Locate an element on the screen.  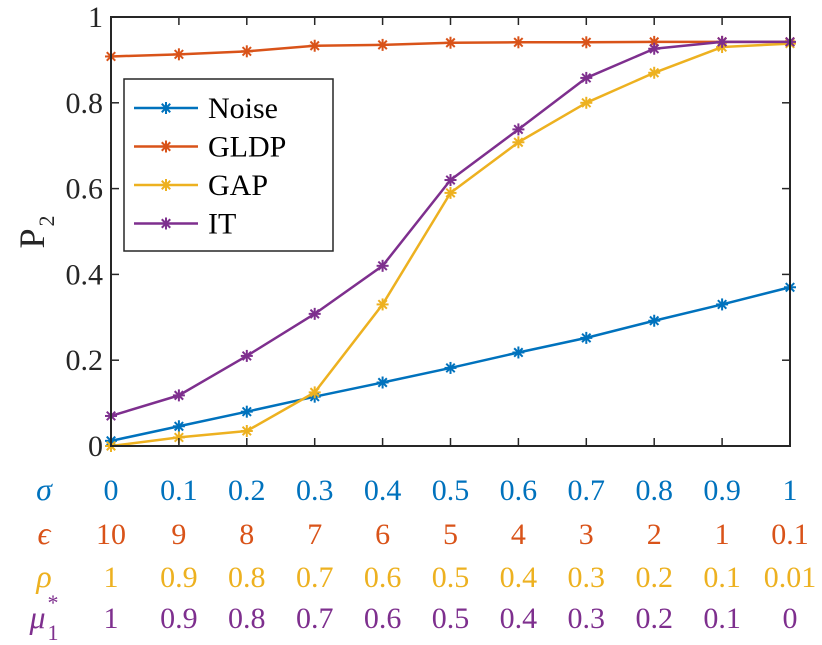
y-tick-label: 0 is located at coordinates (95, 446).